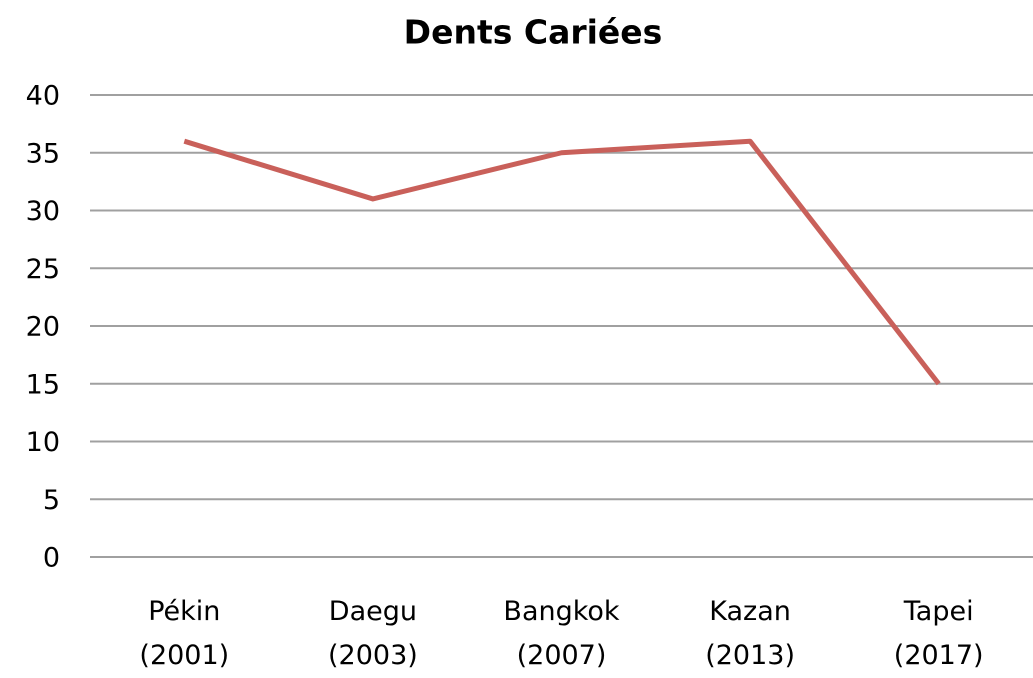 The height and width of the screenshot is (678, 1033). What do you see at coordinates (373, 633) in the screenshot?
I see `x-tick-label: Daegu (2003)` at bounding box center [373, 633].